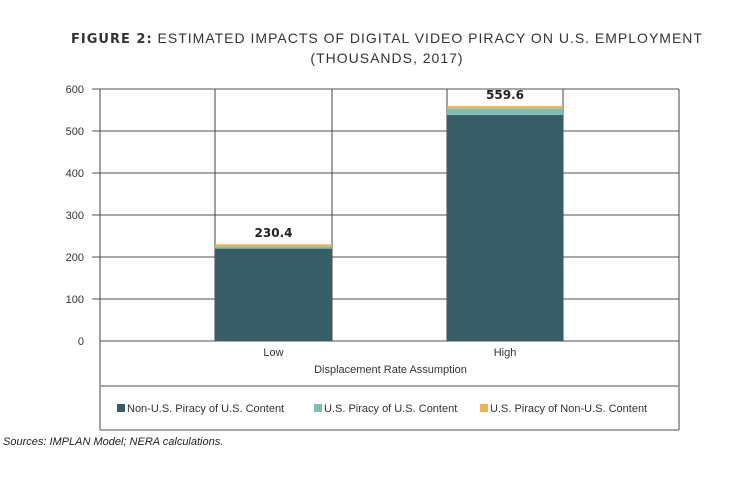 The image size is (736, 491). What do you see at coordinates (274, 233) in the screenshot?
I see `data-label-total: 230.4` at bounding box center [274, 233].